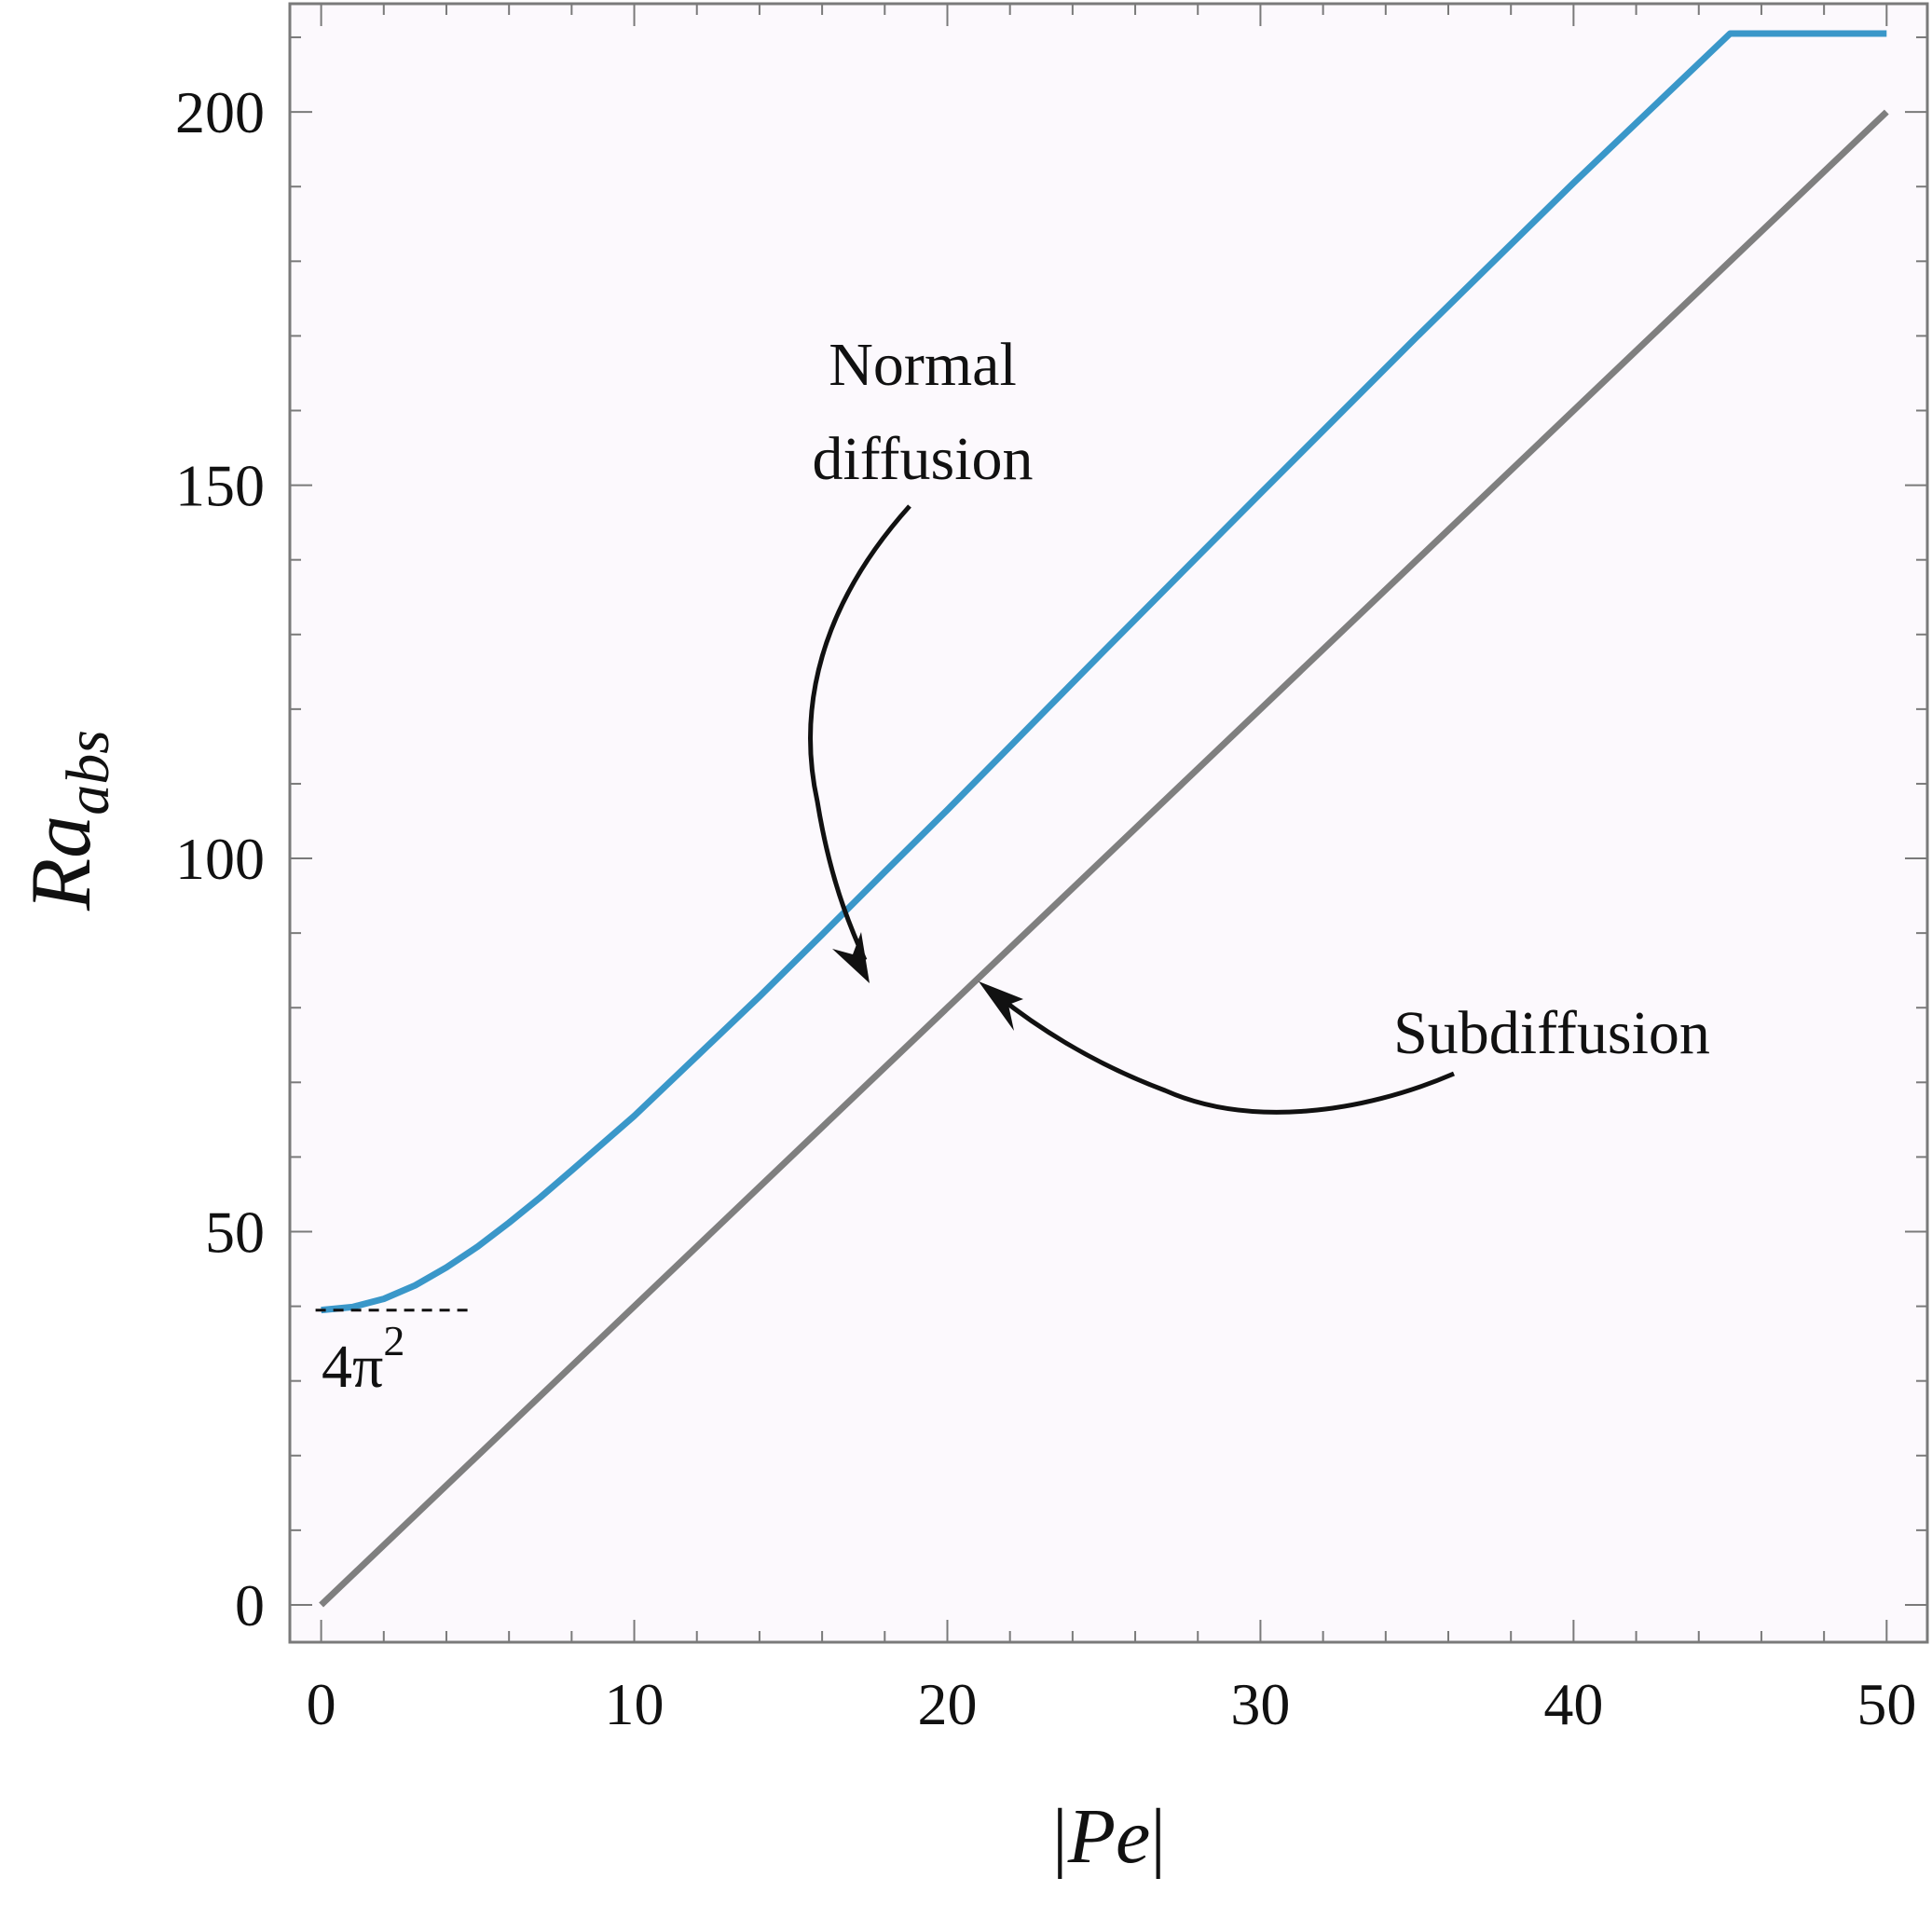 The width and height of the screenshot is (1932, 1919). Describe the element at coordinates (1158, 1837) in the screenshot. I see `x-axis-bar-right: |` at that location.